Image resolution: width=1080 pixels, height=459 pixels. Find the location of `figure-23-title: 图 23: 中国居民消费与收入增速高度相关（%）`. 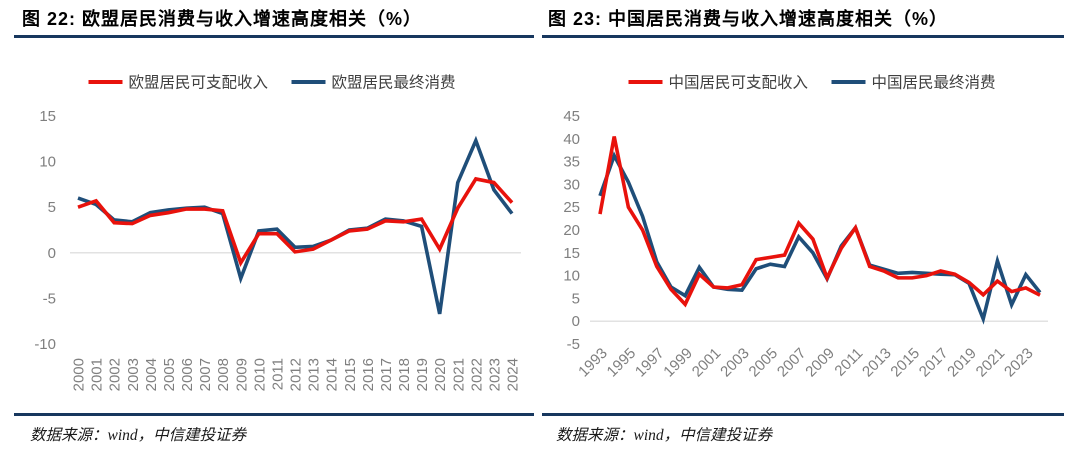

figure-23-title: 图 23: 中国居民消费与收入增速高度相关（%） is located at coordinates (748, 19).